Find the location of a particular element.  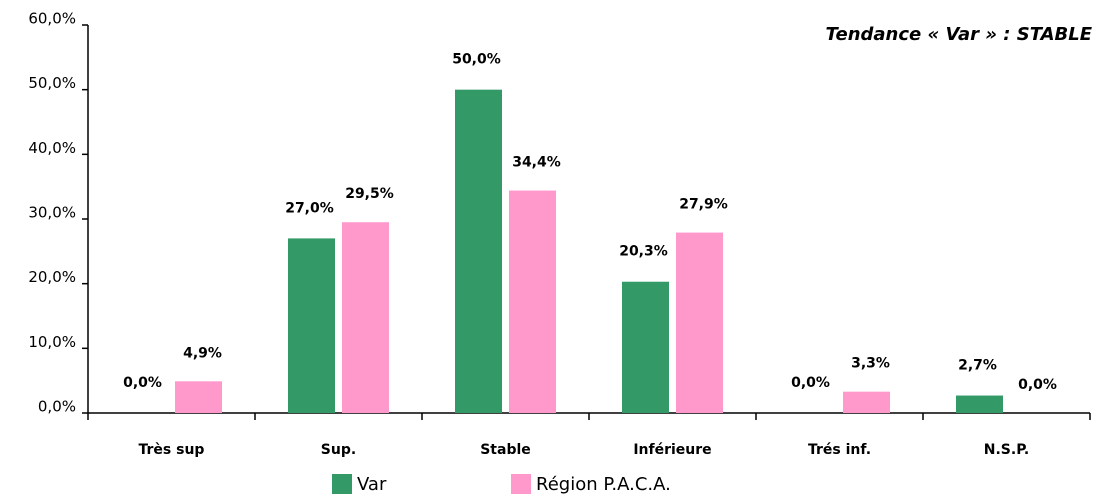

y-tick-label: 60,0% is located at coordinates (52, 19).